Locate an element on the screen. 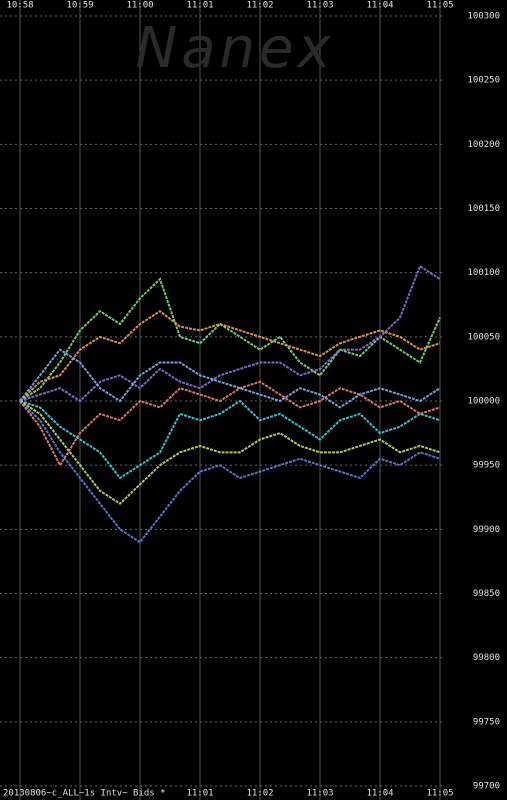  x-tick-label: 10:59 is located at coordinates (79, 6).